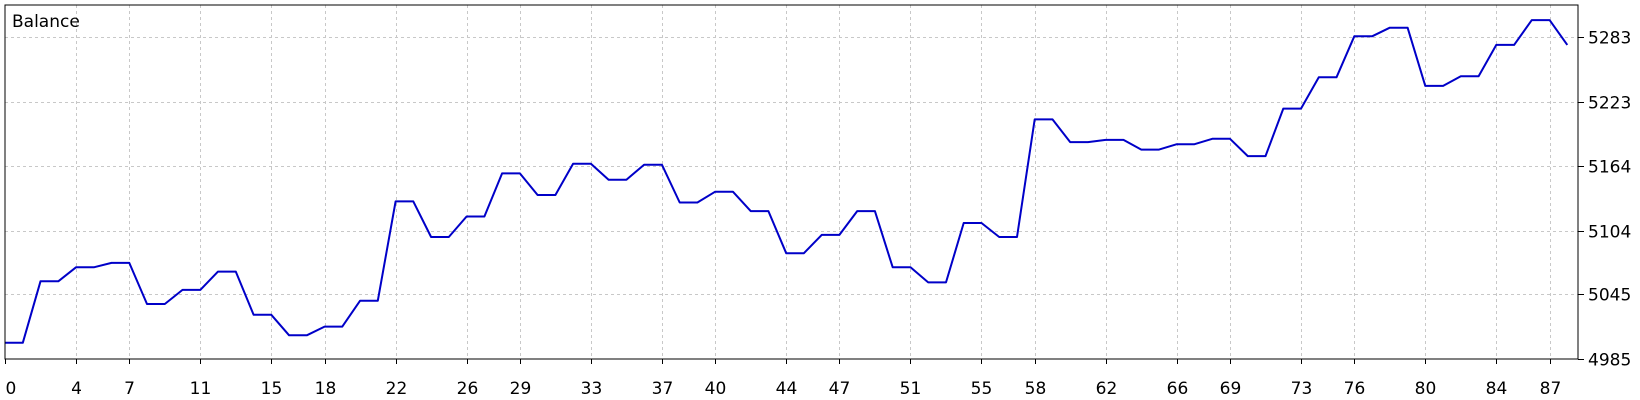  What do you see at coordinates (1609, 168) in the screenshot?
I see `y-tick-label: 5164` at bounding box center [1609, 168].